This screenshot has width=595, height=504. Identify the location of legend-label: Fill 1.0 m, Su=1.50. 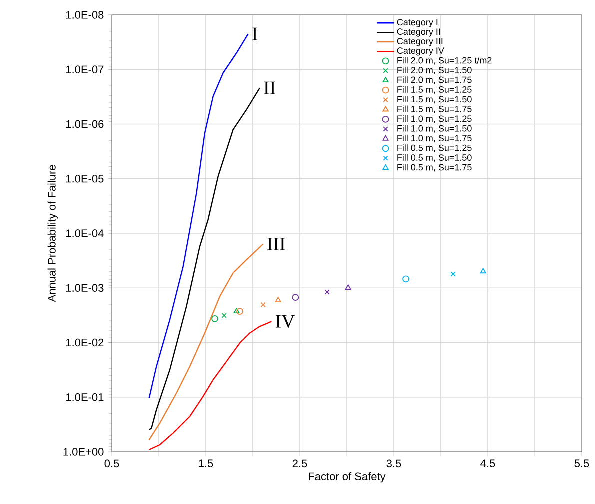
(435, 129).